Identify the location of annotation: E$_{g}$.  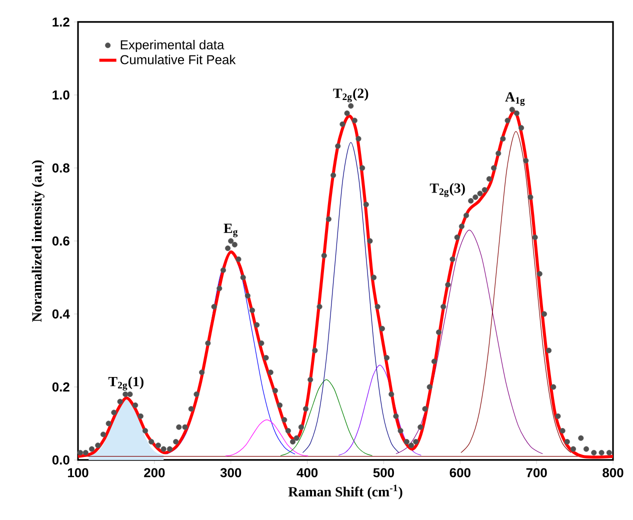
(231, 231).